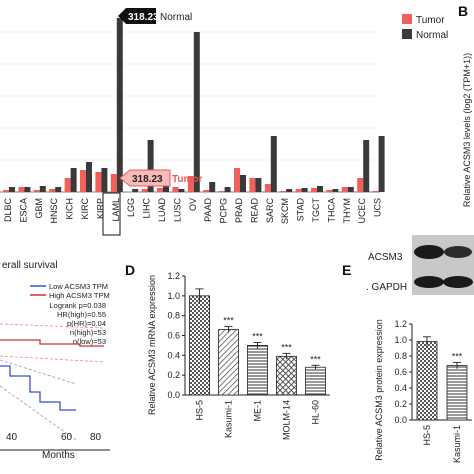  Describe the element at coordinates (273, 164) in the screenshot. I see `bar-normal-sarc` at that location.